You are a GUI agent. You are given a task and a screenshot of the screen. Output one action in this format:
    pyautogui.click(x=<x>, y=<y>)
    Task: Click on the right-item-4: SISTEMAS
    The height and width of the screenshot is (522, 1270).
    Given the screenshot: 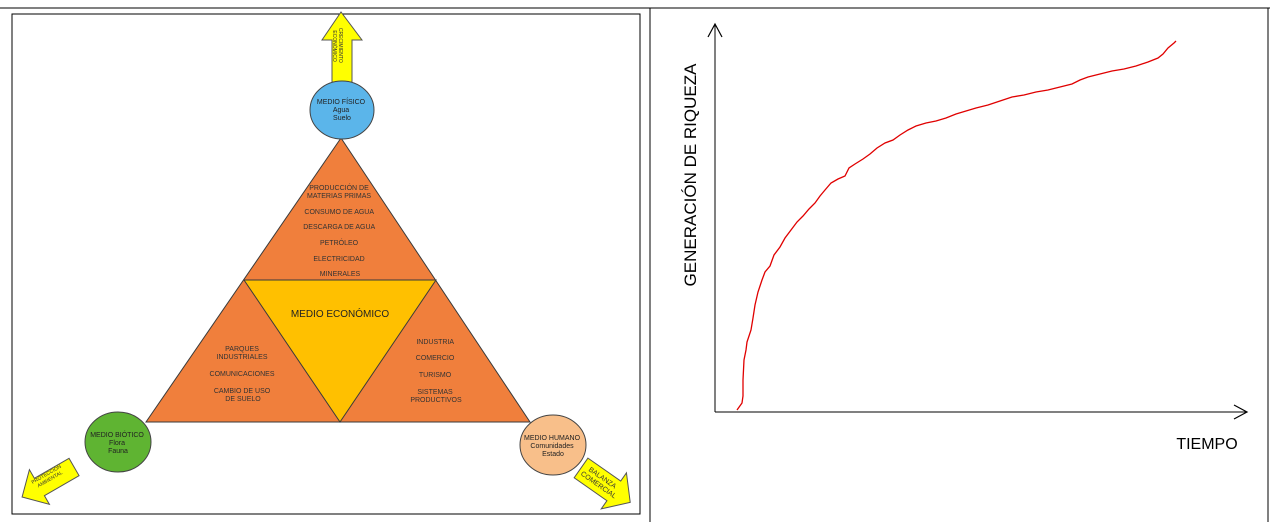 What is the action you would take?
    pyautogui.click(x=435, y=392)
    